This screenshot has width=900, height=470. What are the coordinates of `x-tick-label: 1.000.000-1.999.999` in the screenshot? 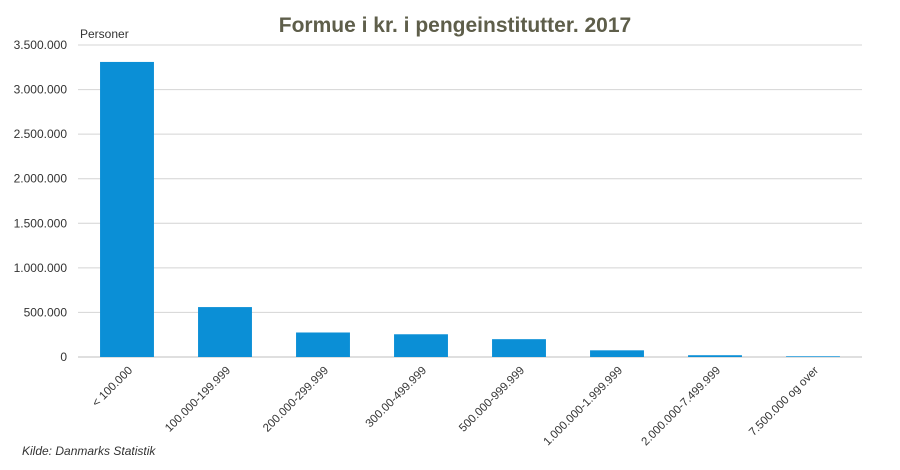 It's located at (584, 407).